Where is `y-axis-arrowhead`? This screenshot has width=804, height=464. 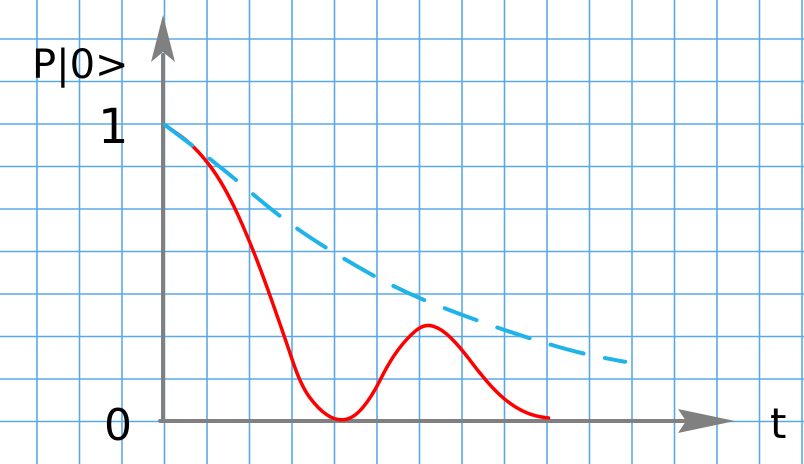
y-axis-arrowhead is located at coordinates (163, 38).